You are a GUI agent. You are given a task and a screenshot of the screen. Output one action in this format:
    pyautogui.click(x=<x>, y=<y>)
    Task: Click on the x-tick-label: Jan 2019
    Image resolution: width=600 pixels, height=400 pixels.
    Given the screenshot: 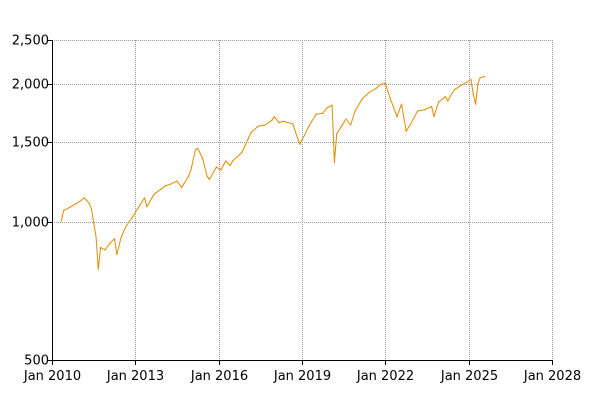 What is the action you would take?
    pyautogui.click(x=302, y=376)
    